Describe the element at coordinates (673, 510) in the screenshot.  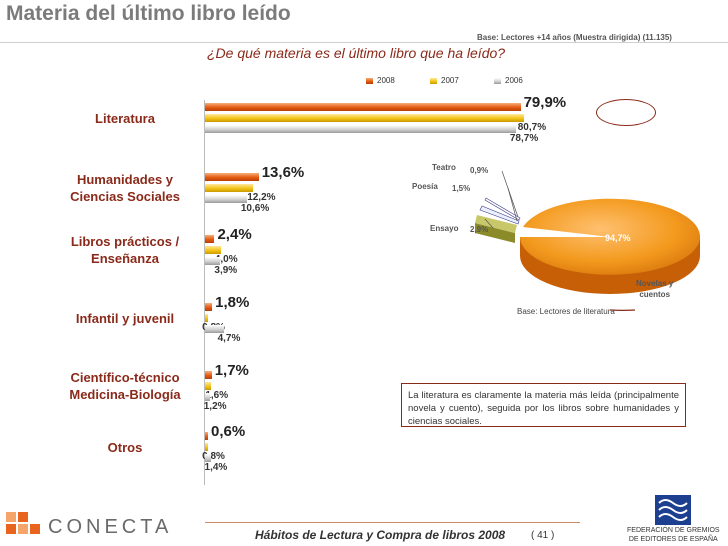
I see `fge-logo-icon` at that location.